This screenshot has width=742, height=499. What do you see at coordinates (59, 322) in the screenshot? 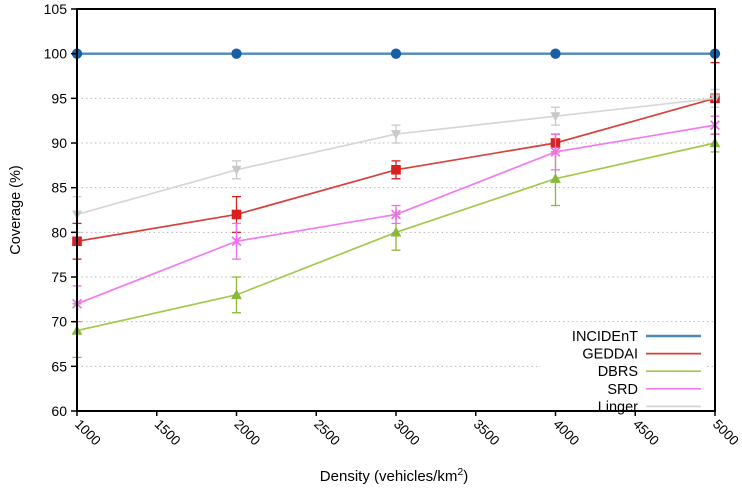
I see `y-tick-label: 70` at bounding box center [59, 322].